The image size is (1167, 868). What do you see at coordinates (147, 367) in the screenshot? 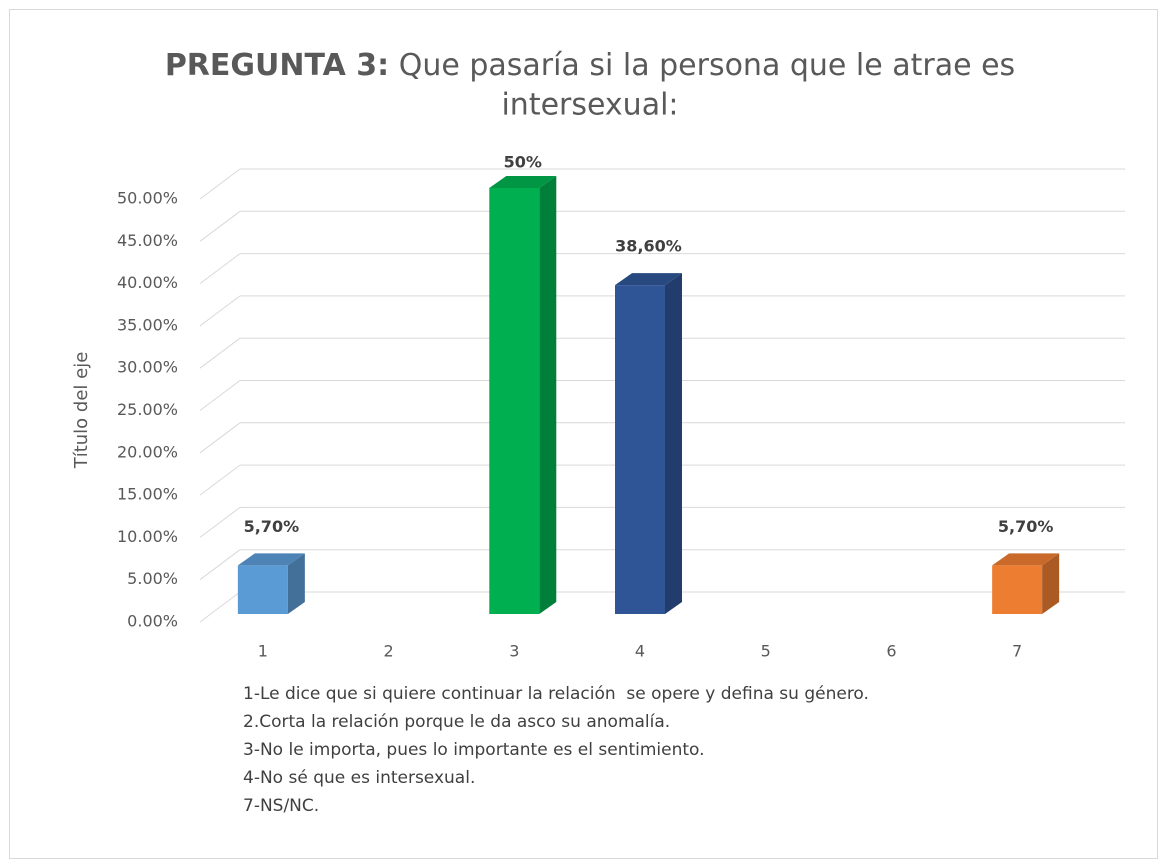
I see `y-tick-label: 30.00%` at bounding box center [147, 367].